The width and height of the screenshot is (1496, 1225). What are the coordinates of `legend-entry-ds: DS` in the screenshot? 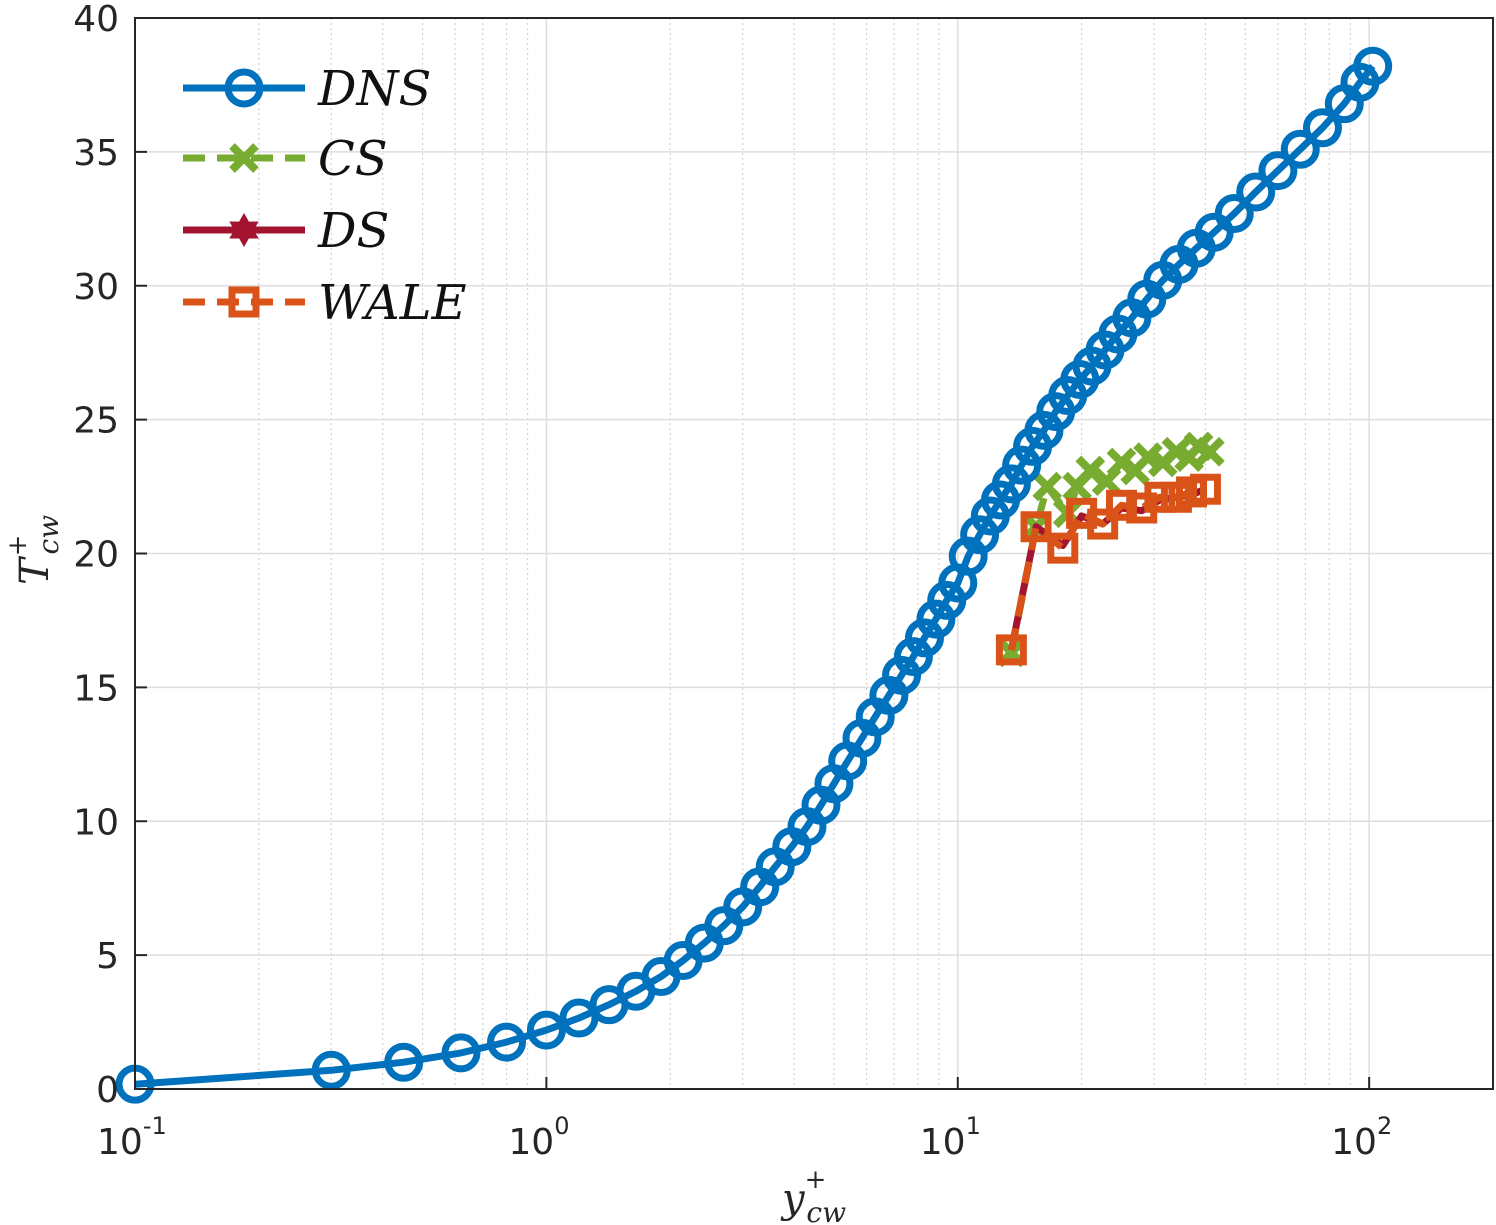 It's located at (286, 231).